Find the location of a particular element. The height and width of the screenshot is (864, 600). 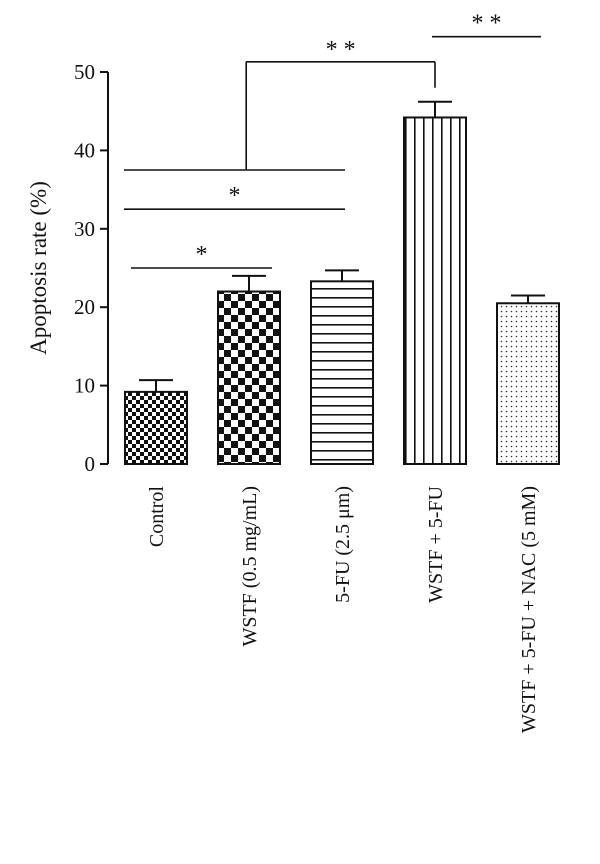

sig-label-4: * * is located at coordinates (487, 24).